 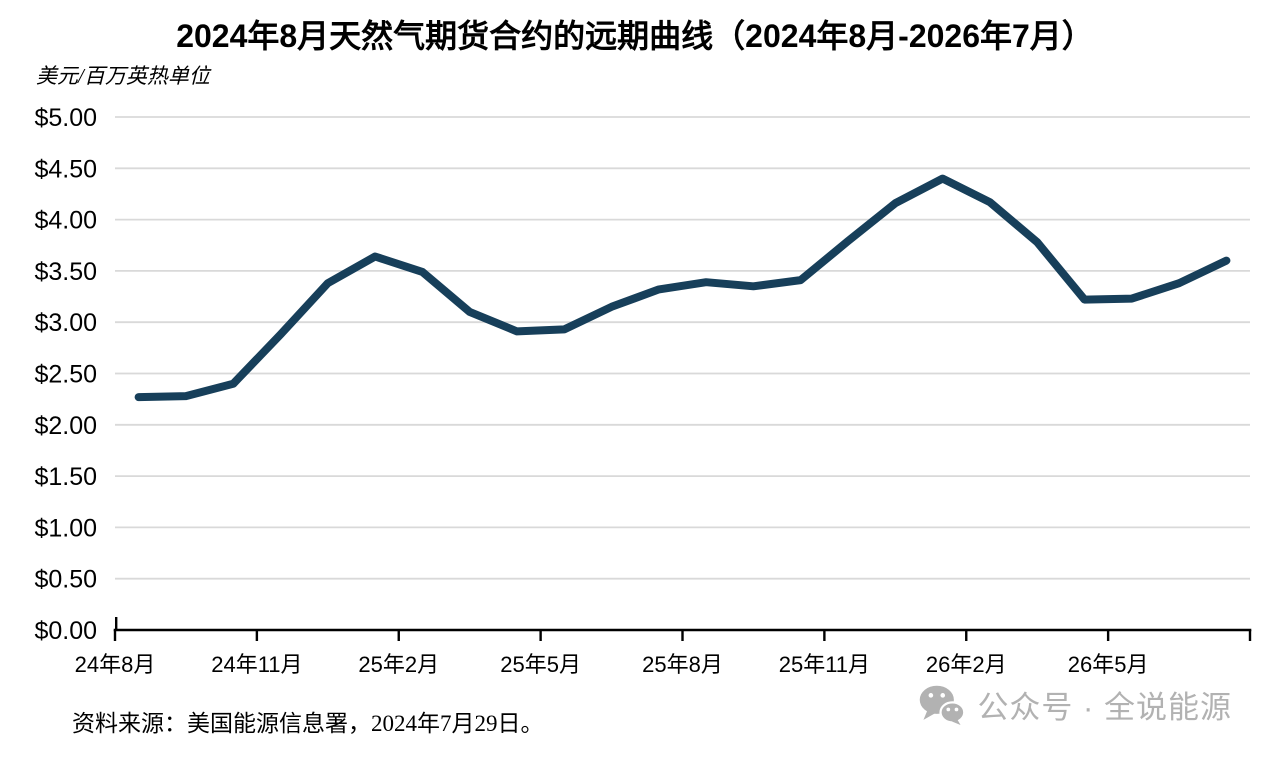 I want to click on y-axis-unit-label: 美元/百万英热单位, so click(x=123, y=76).